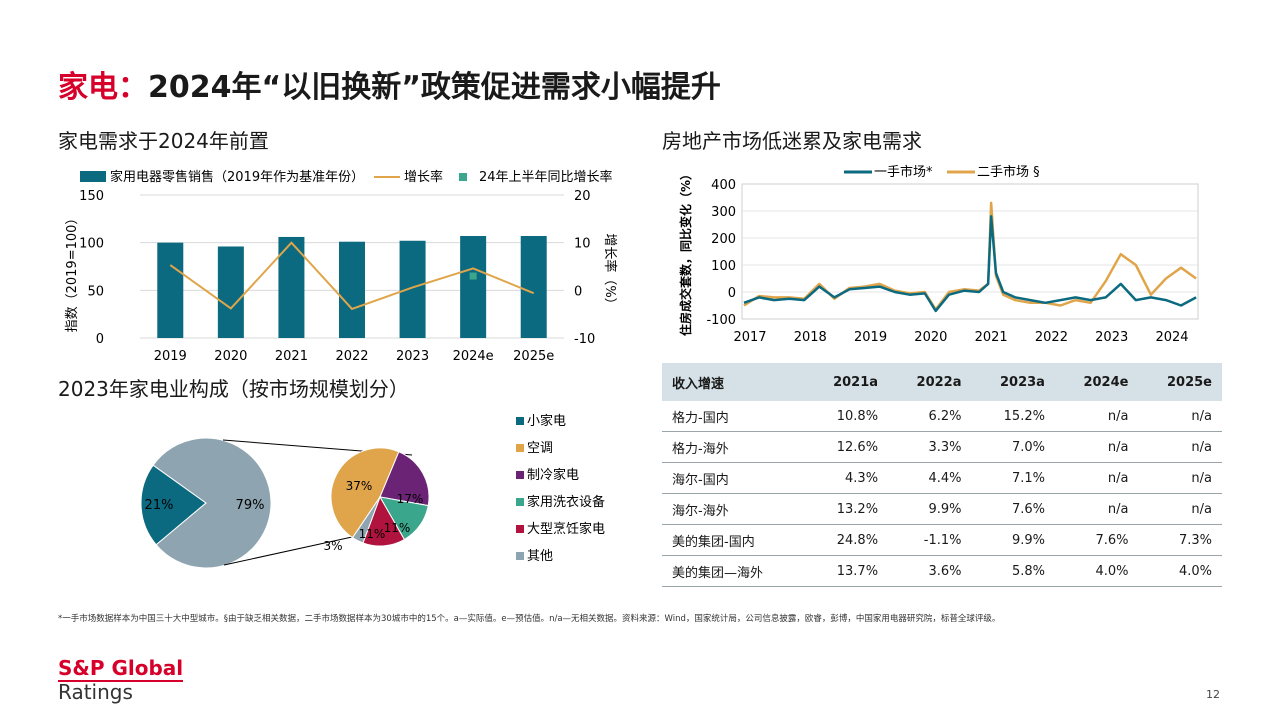 Image resolution: width=1280 pixels, height=720 pixels. I want to click on x-tick: 2017, so click(749, 337).